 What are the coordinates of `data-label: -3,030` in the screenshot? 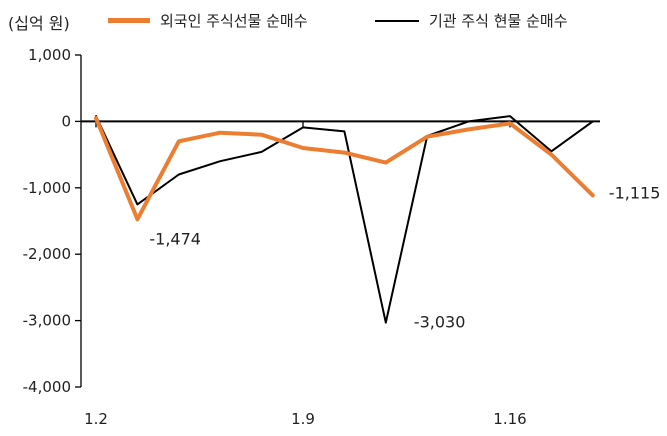 It's located at (440, 322).